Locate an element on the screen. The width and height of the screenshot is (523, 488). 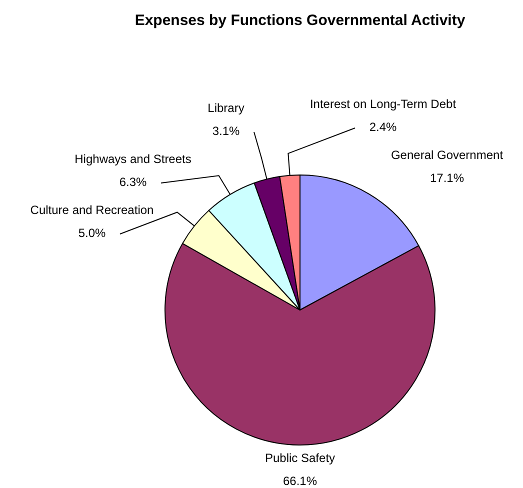
slice-label: General Government is located at coordinates (447, 155).